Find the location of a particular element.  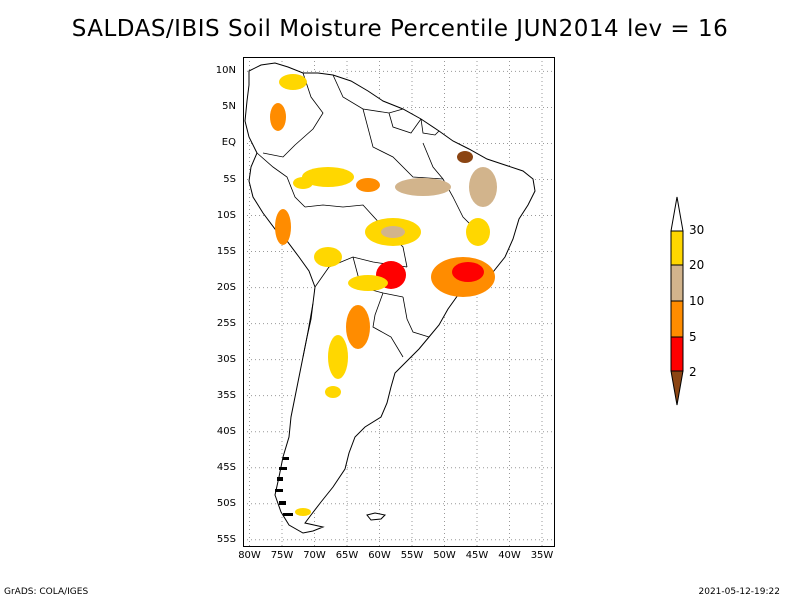

lat-tick-label: 20S is located at coordinates (226, 287).